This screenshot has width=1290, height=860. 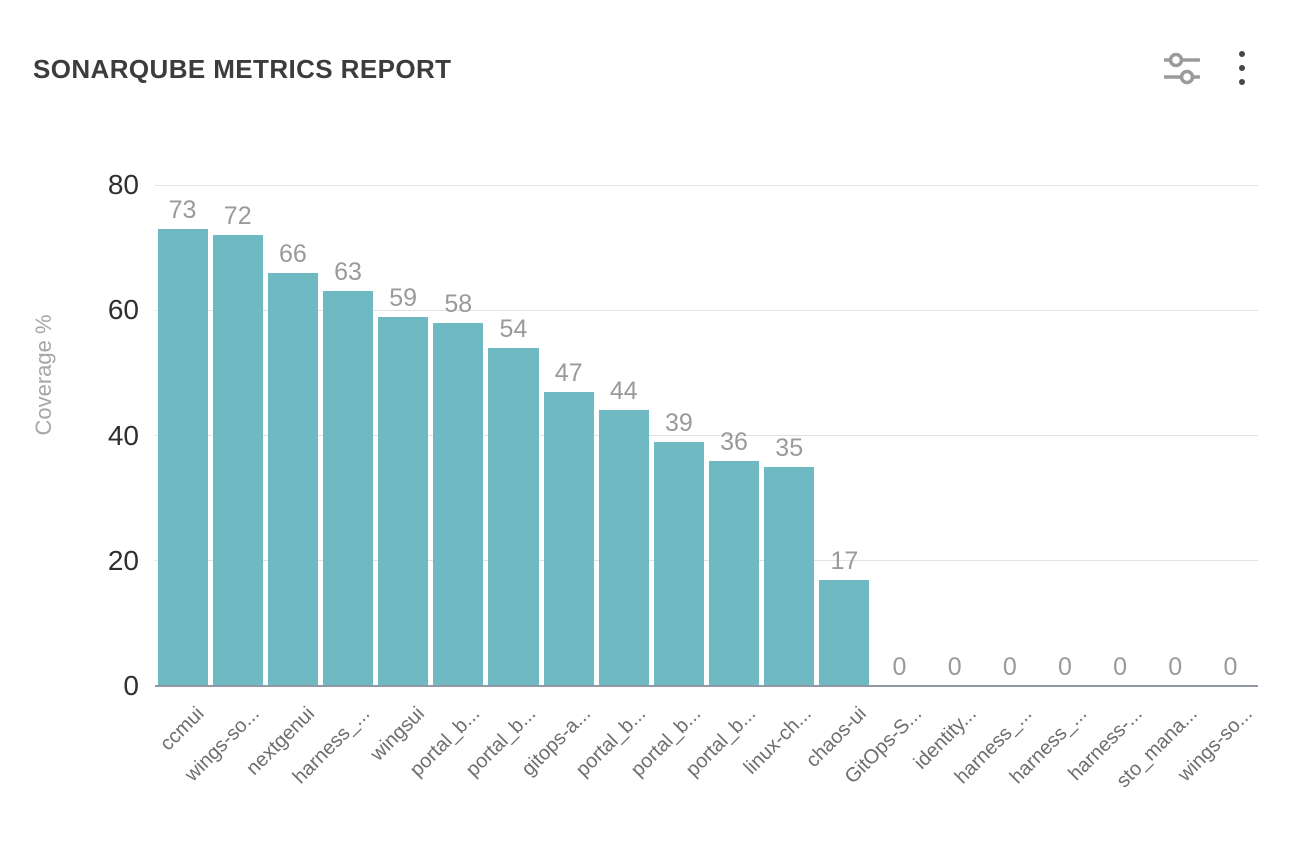 I want to click on bar-value-label: 44, so click(x=623, y=391).